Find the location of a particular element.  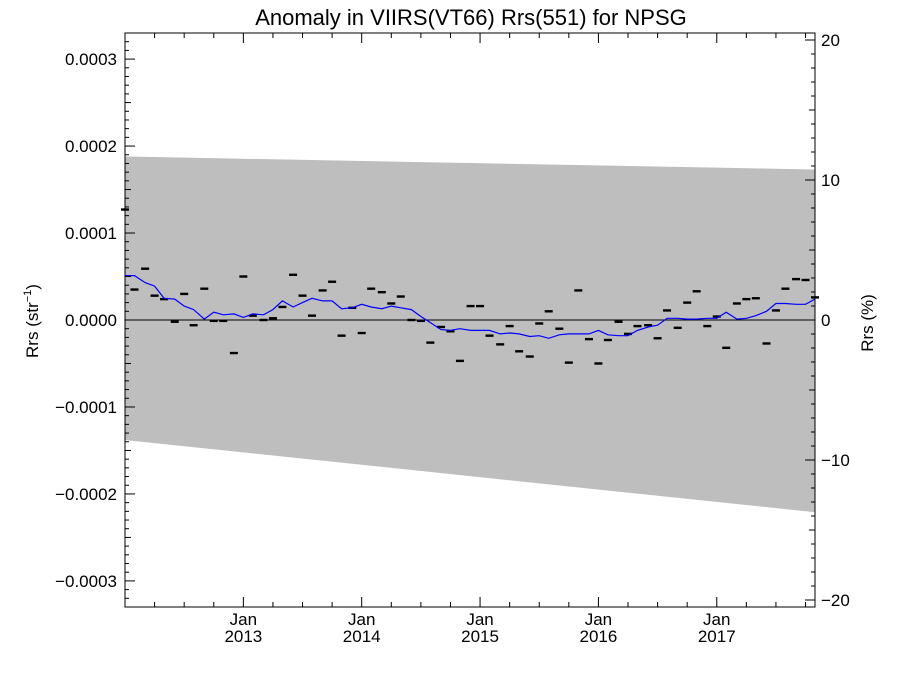

y-axis-title: Rrs (str−1) is located at coordinates (32, 321).